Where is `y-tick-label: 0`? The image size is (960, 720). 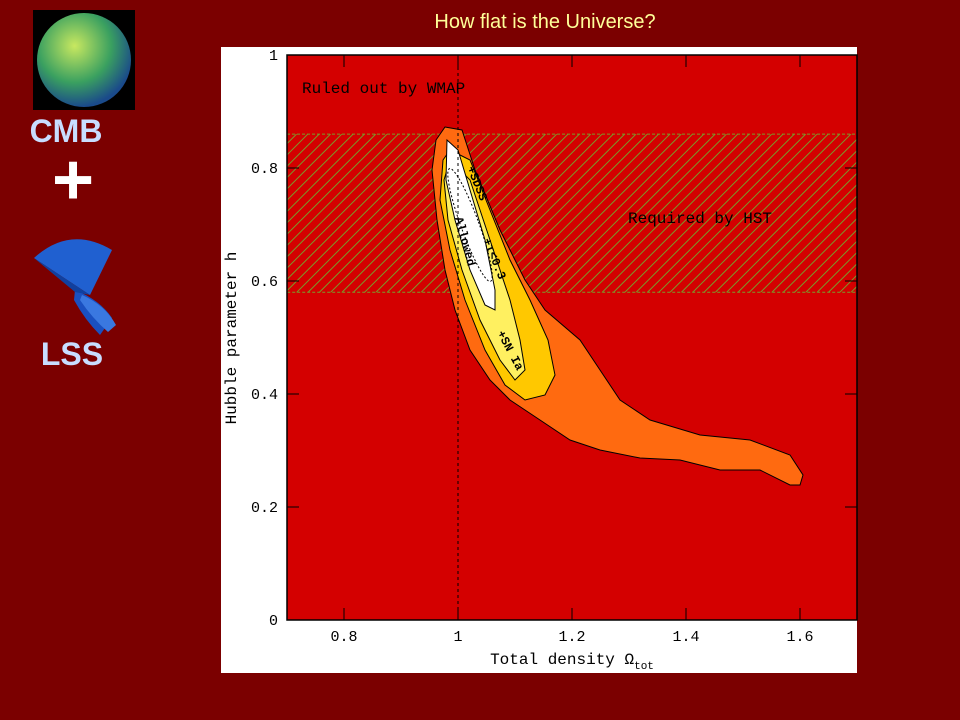
y-tick-label: 0 is located at coordinates (273, 621).